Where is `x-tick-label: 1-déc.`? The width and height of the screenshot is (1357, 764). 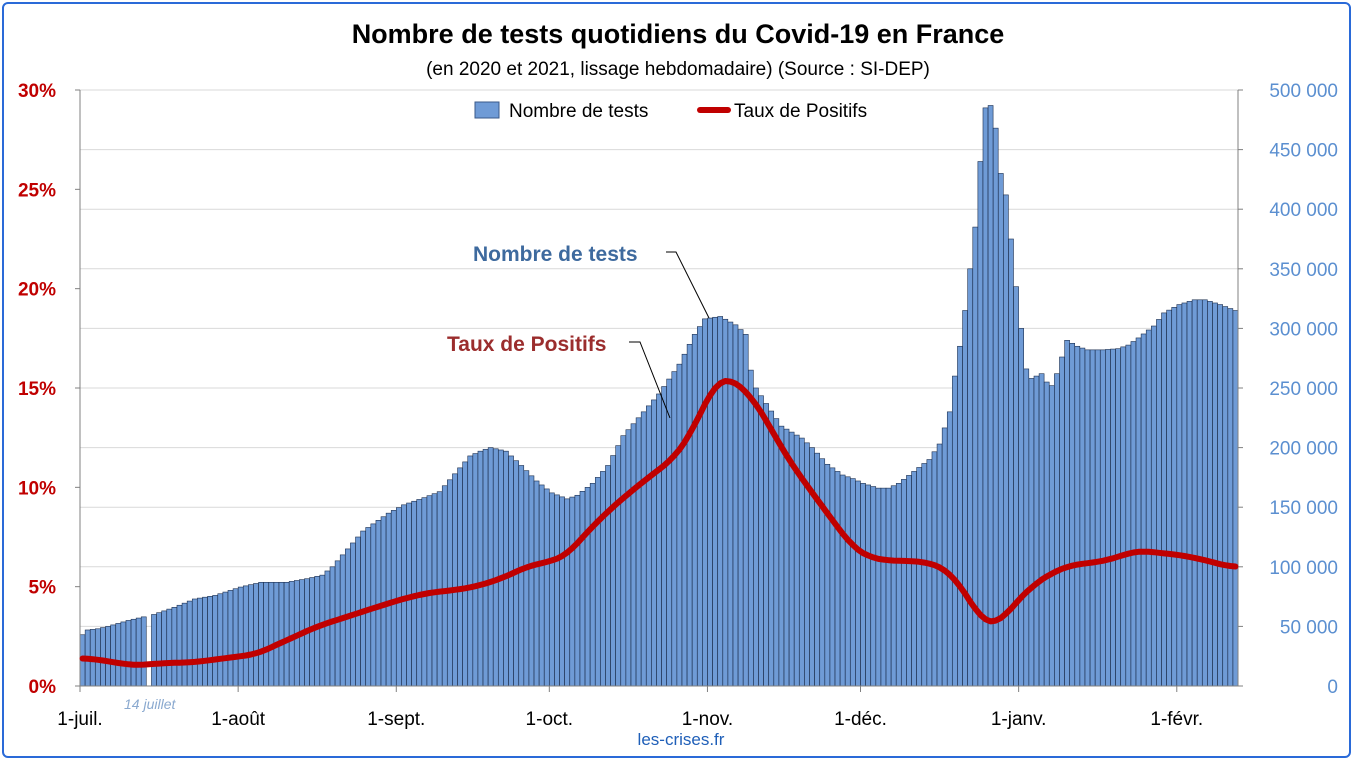 x-tick-label: 1-déc. is located at coordinates (860, 719).